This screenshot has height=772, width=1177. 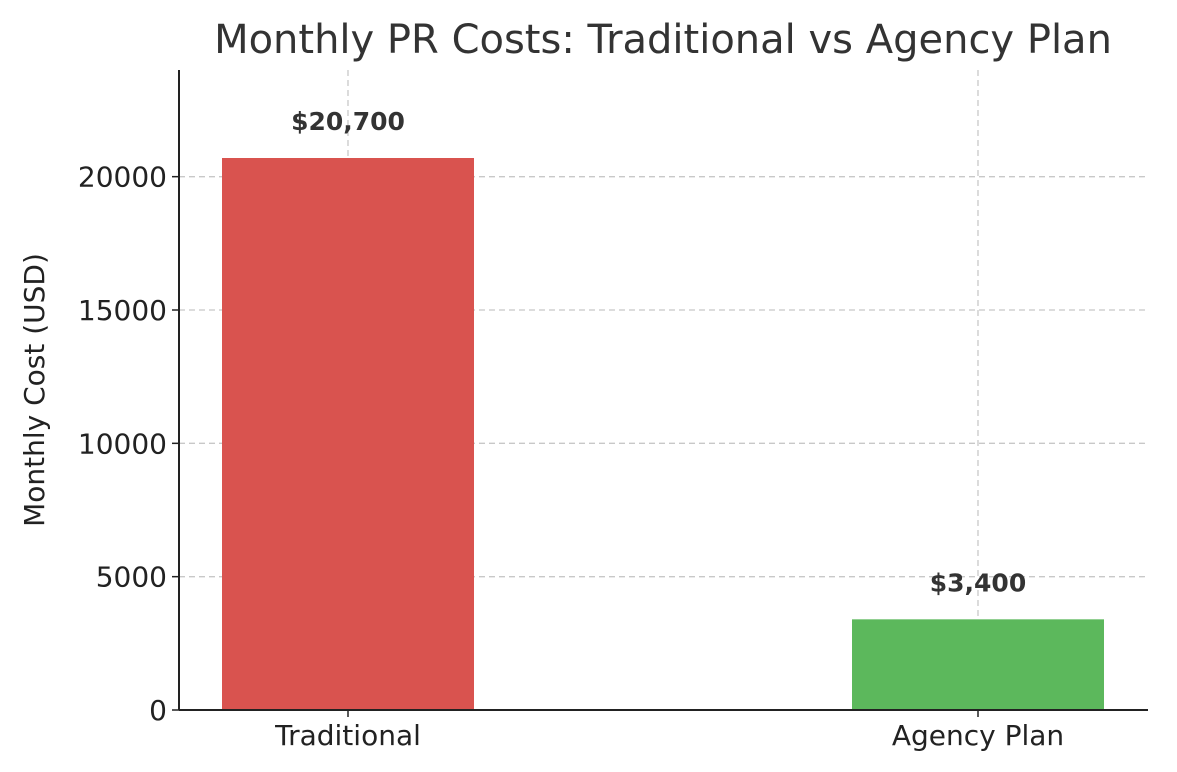 What do you see at coordinates (122, 310) in the screenshot?
I see `y-tick-label: 15000` at bounding box center [122, 310].